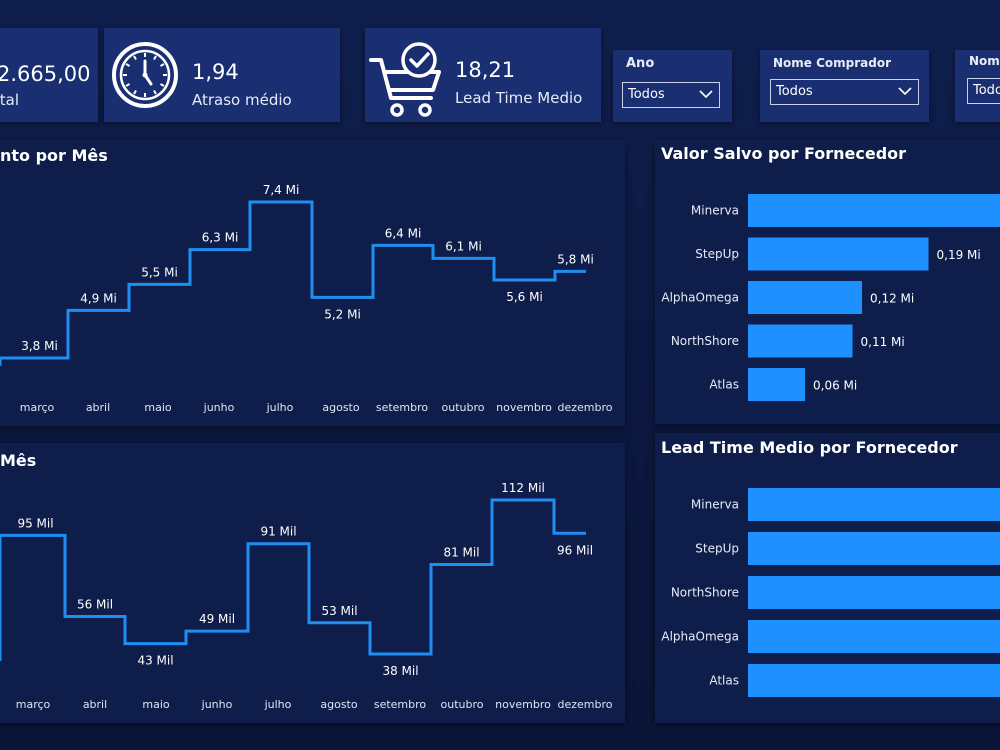 The image size is (1000, 750). I want to click on data-label: 49 Mil, so click(217, 619).